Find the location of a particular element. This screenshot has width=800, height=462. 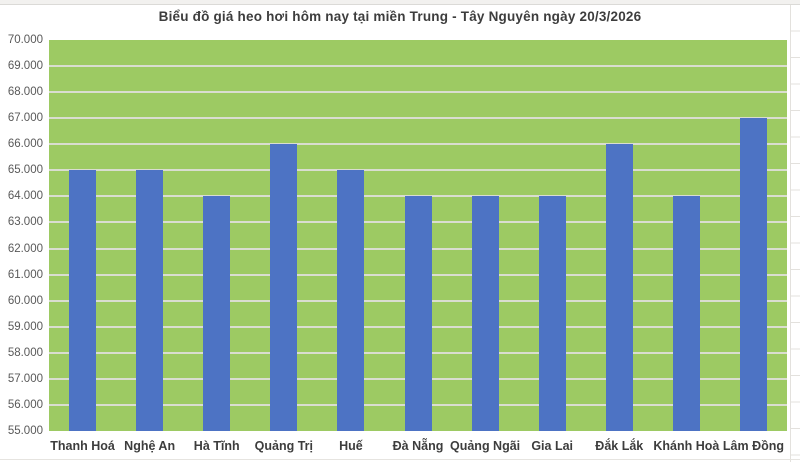

x-axis-category-label: Nghệ An is located at coordinates (150, 446).